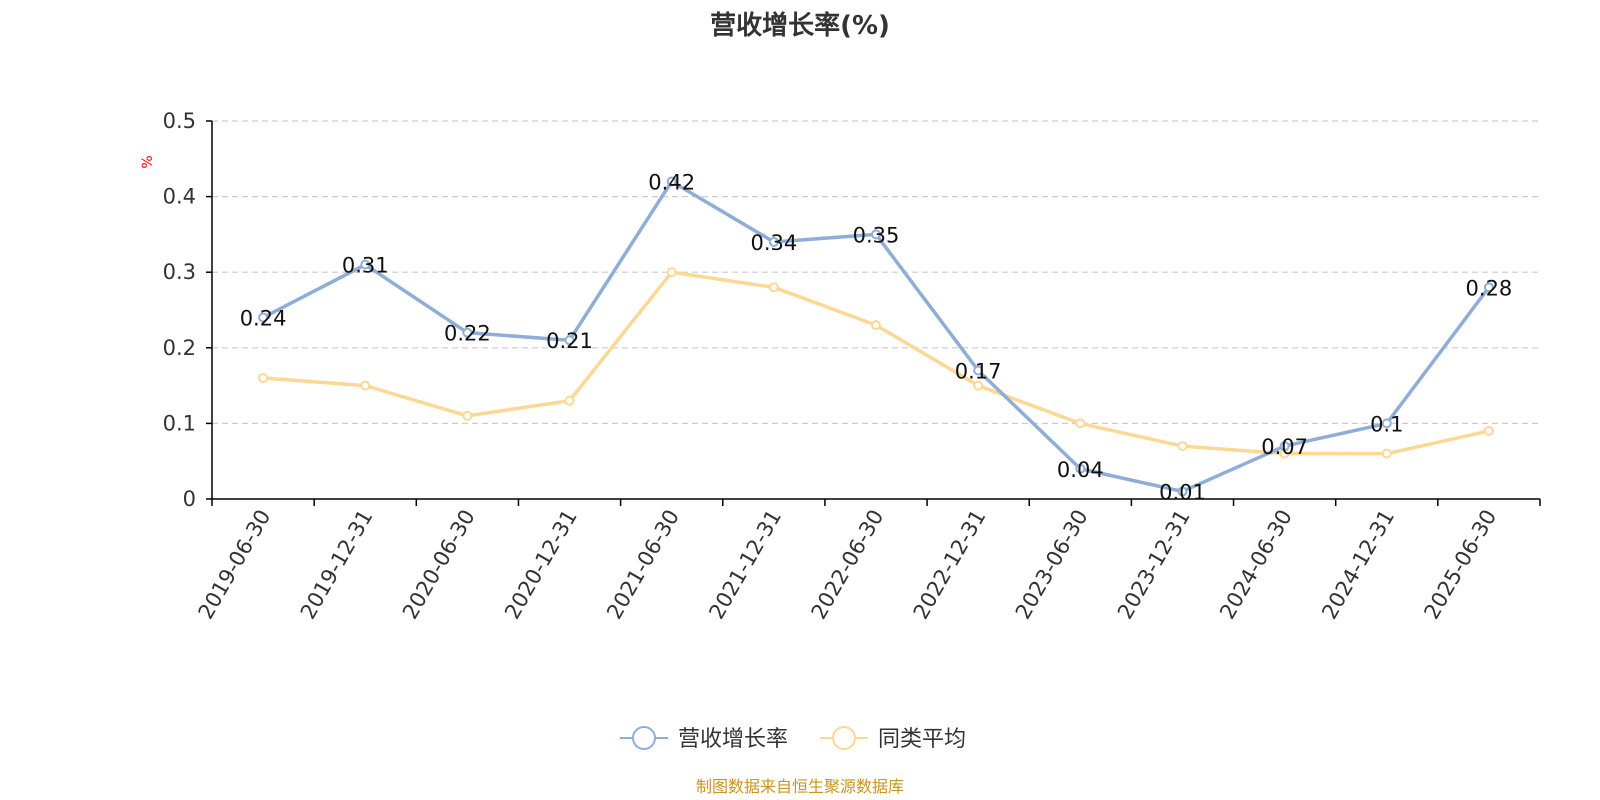 The width and height of the screenshot is (1600, 800). I want to click on source-note: 制图数据来自恒生聚源数据库, so click(800, 786).